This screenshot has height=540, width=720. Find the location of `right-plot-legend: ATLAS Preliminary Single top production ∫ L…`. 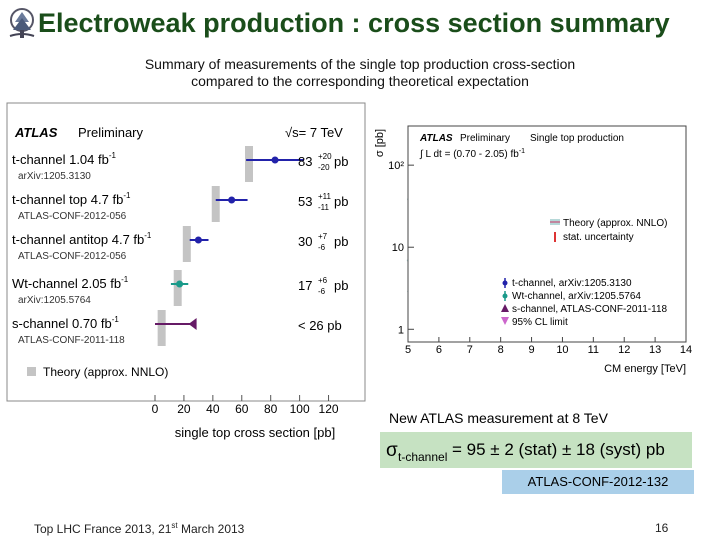

right-plot-legend: ATLAS Preliminary Single top production ∫ L… is located at coordinates (543, 230).